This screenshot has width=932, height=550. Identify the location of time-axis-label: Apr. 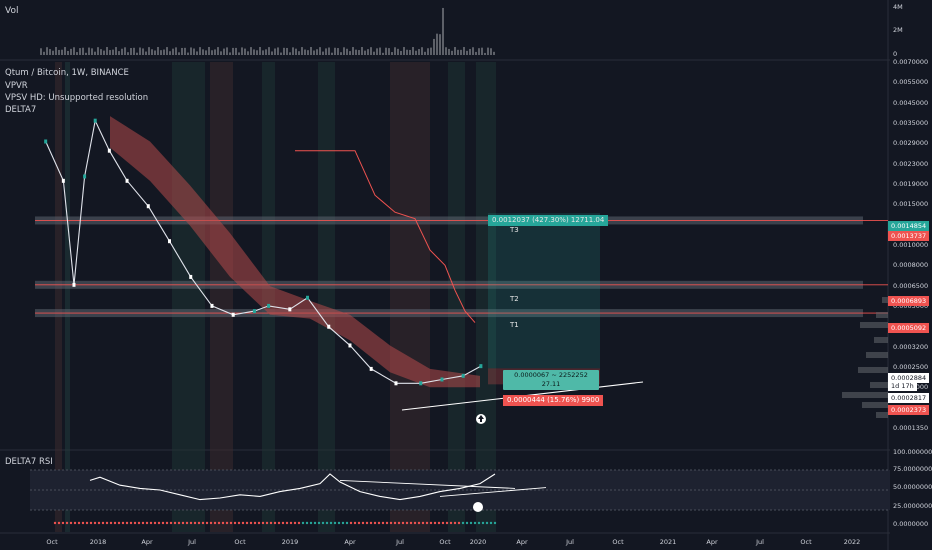
(522, 542).